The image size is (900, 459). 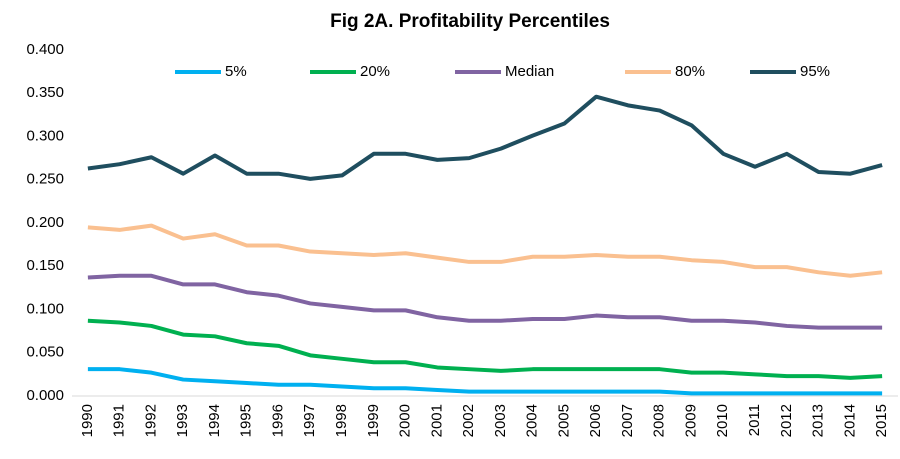 I want to click on x-tick-label: 2012, so click(x=786, y=420).